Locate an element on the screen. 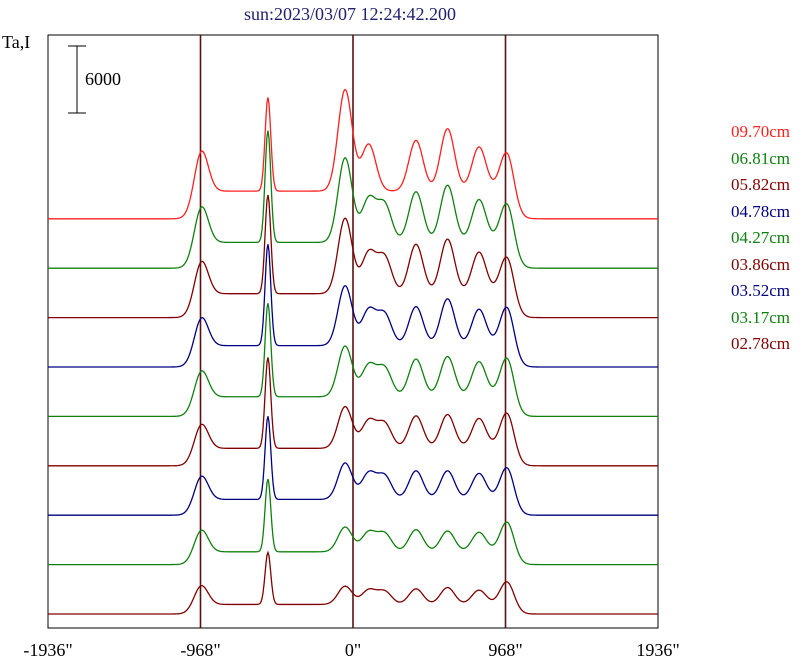  scale-bar-label: 6000 is located at coordinates (103, 79).